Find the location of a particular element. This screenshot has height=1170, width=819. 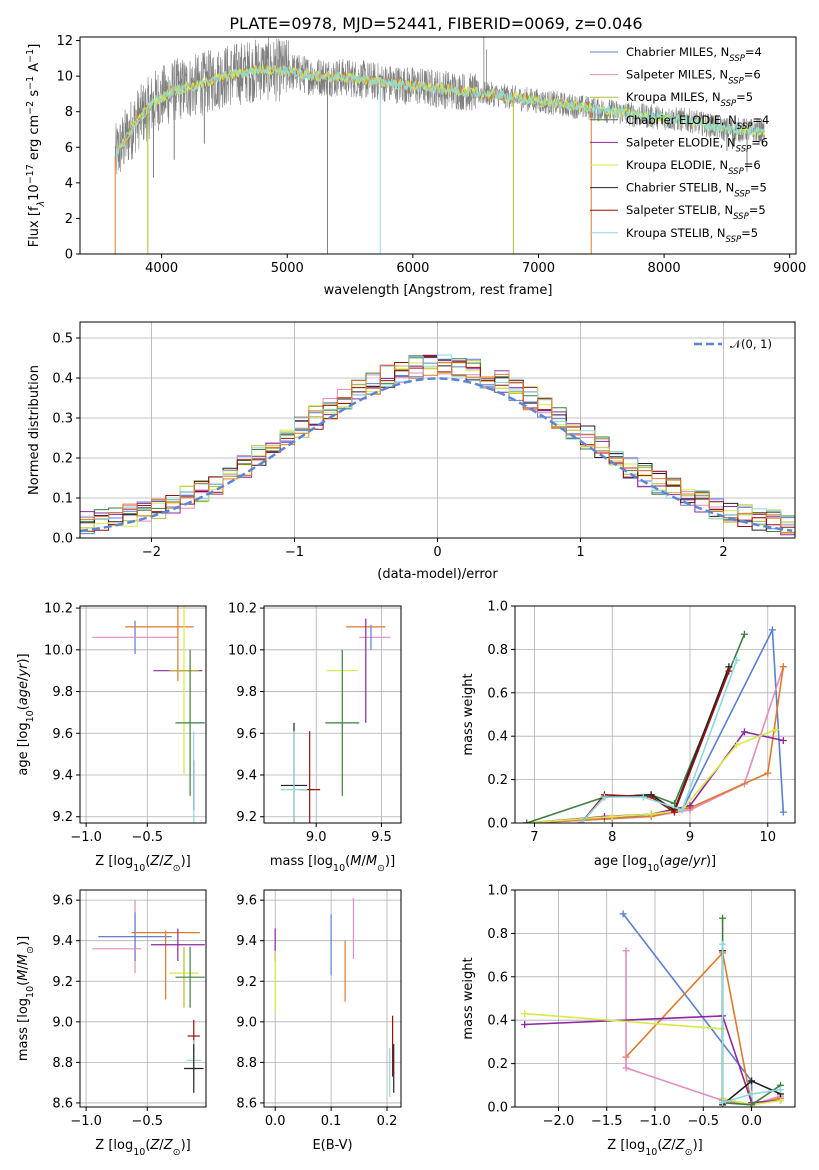

x-tick-label: 10 is located at coordinates (768, 837).